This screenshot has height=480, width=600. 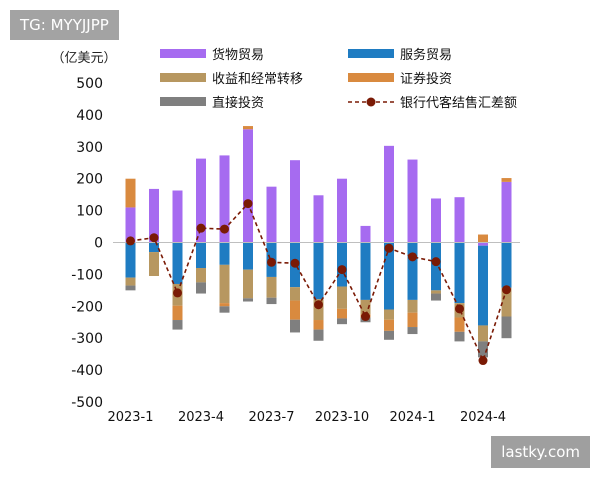 What do you see at coordinates (98, 244) in the screenshot?
I see `y-tick-label: 0` at bounding box center [98, 244].